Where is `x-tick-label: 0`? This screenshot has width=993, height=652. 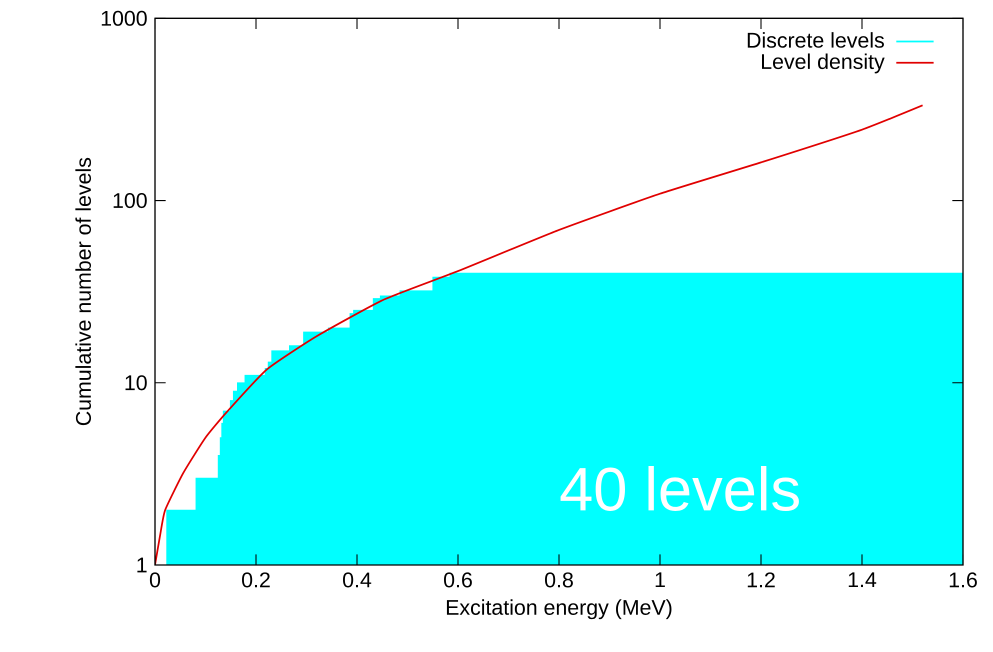 x-tick-label: 0 is located at coordinates (155, 580).